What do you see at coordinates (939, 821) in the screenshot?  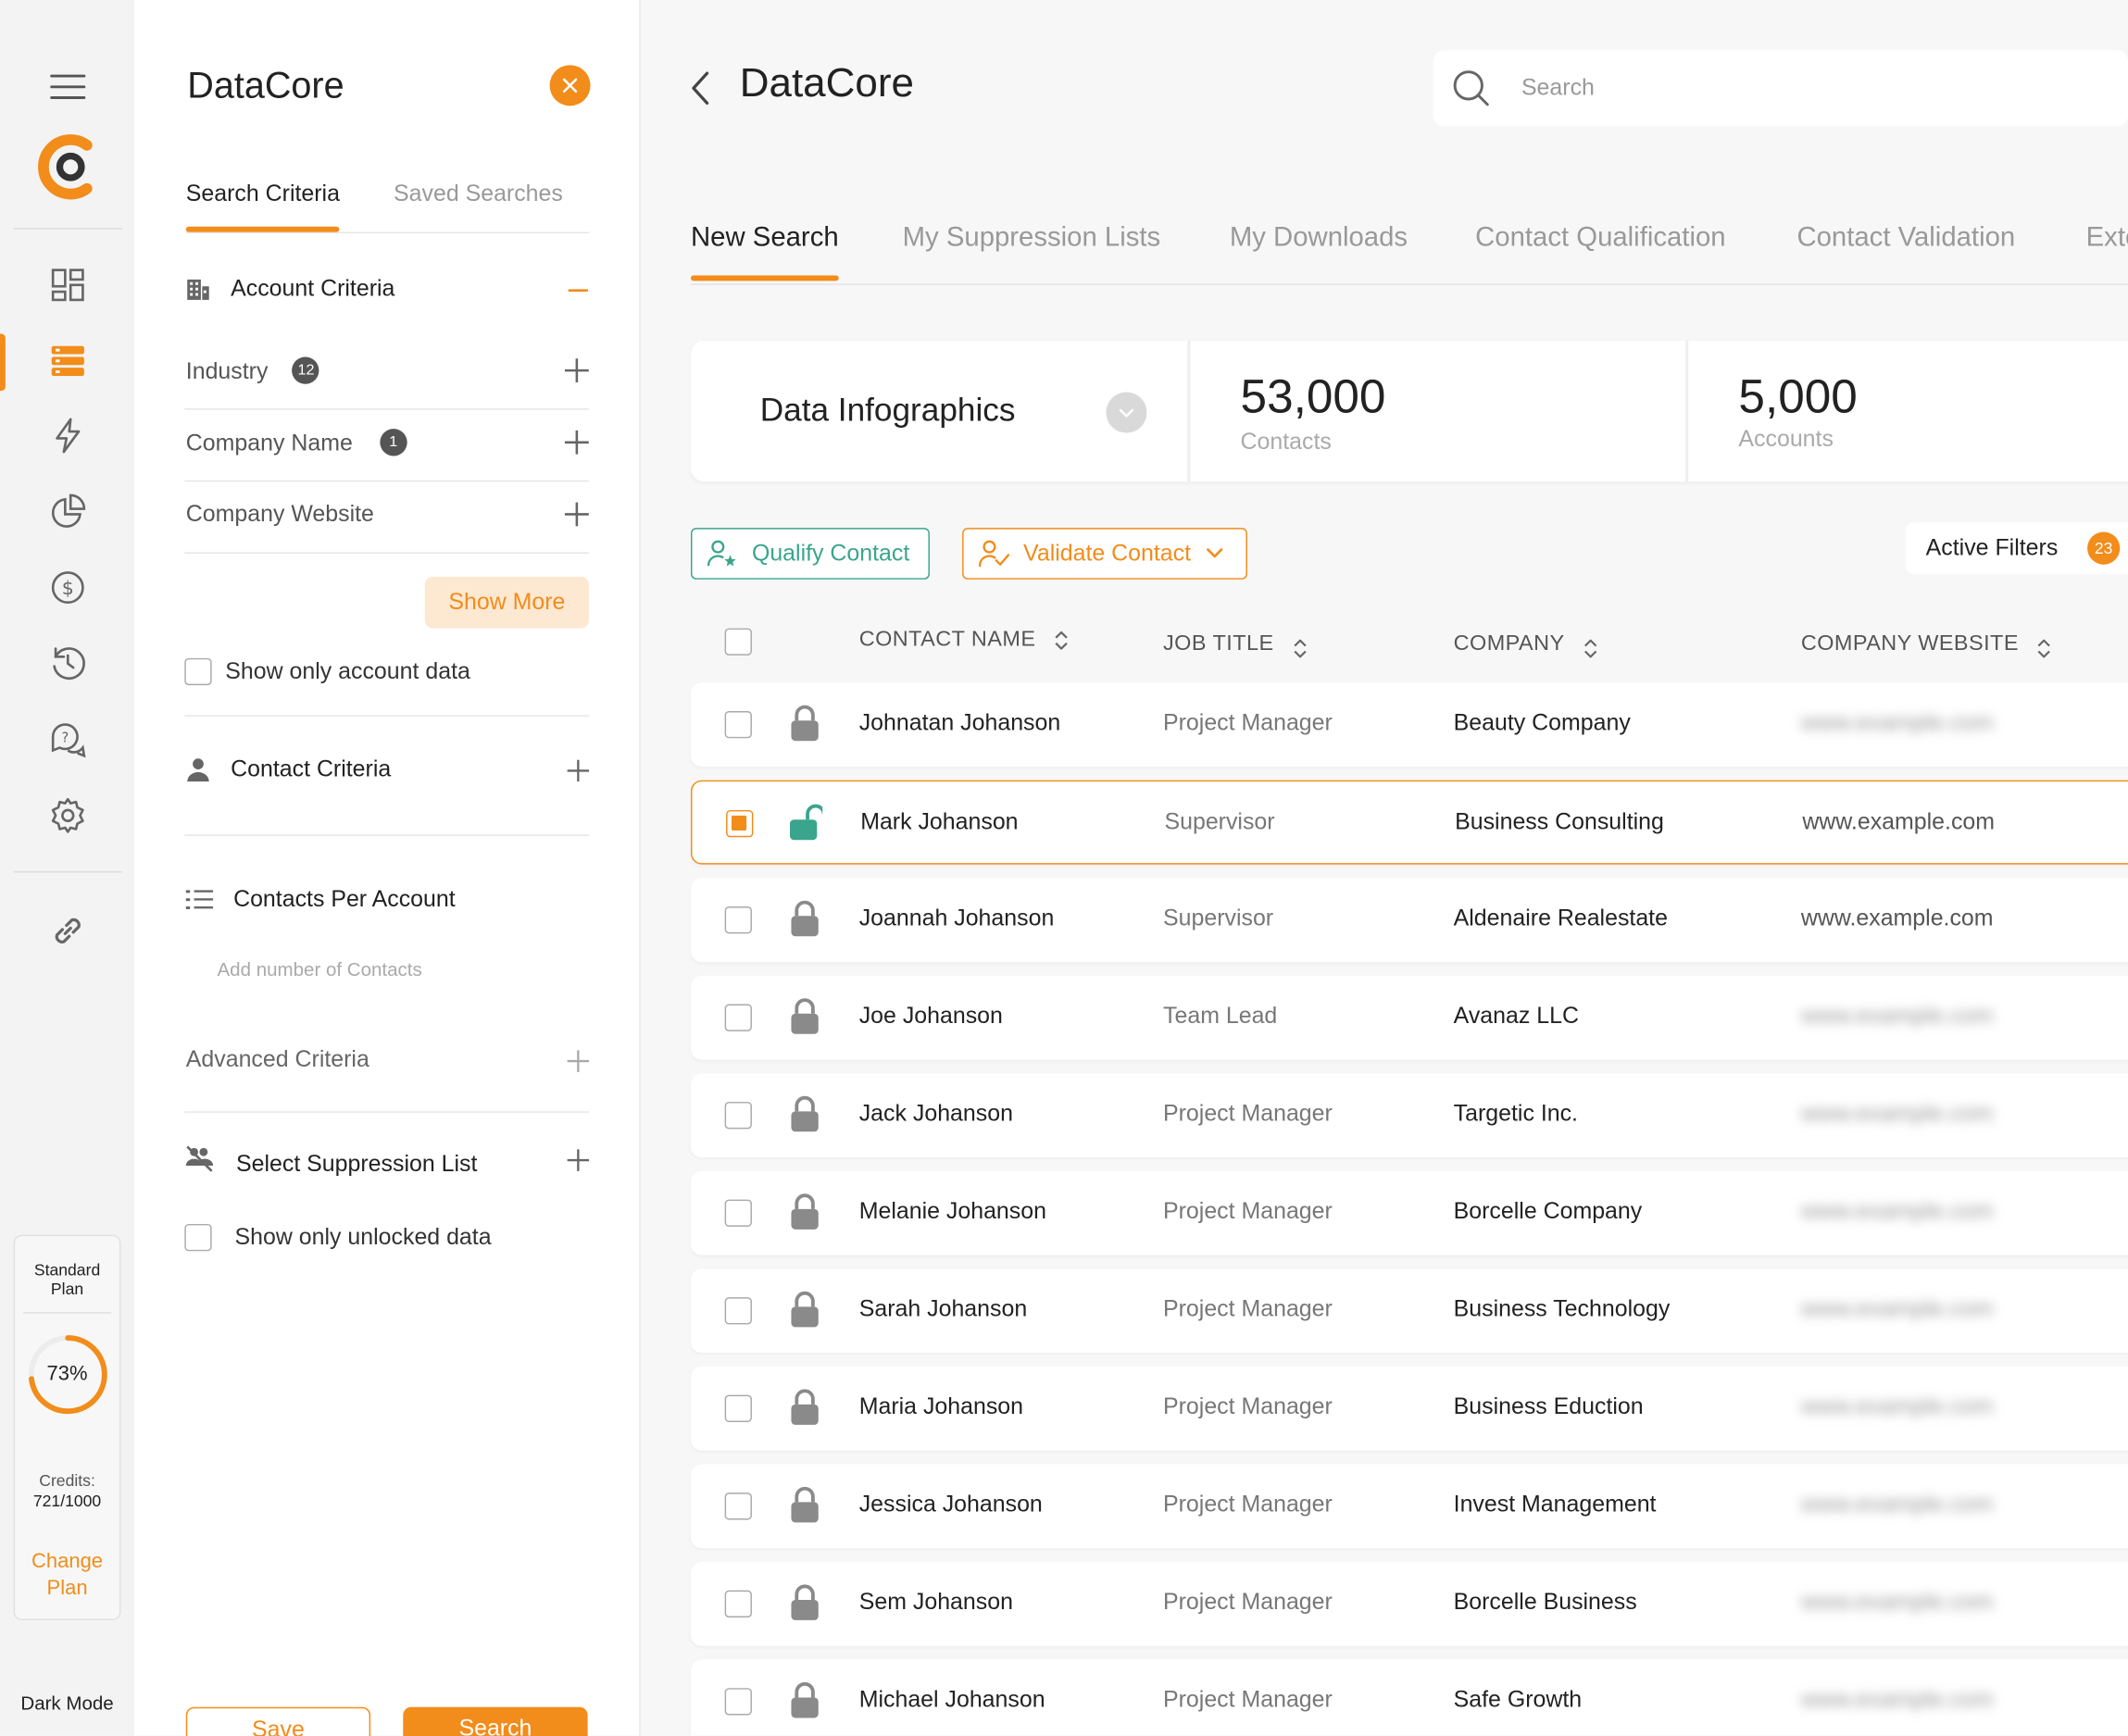 I see `contact-name: Mark Johanson` at bounding box center [939, 821].